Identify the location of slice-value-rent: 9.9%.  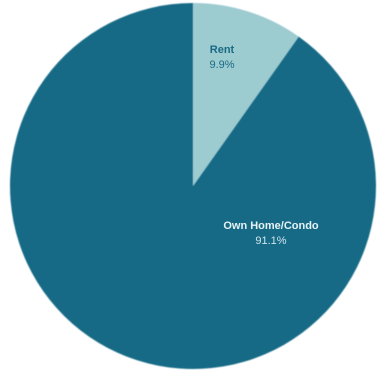
(221, 65).